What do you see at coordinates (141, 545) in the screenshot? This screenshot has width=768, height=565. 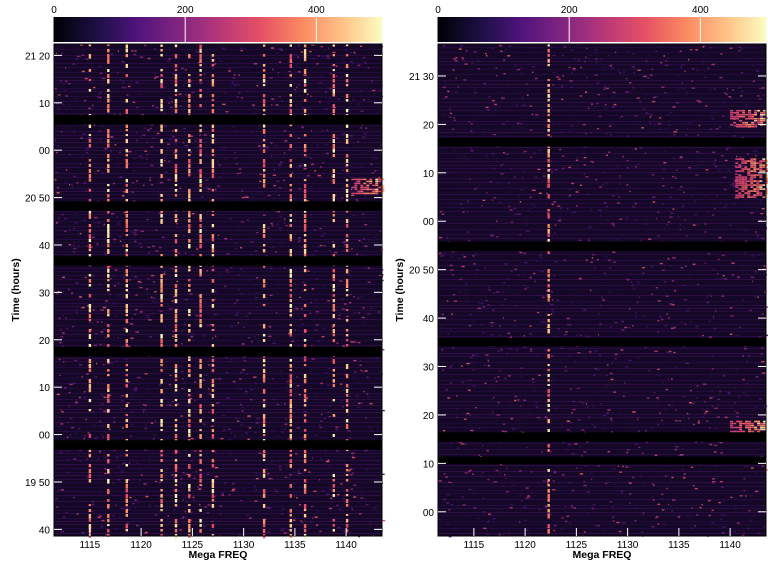 I see `left-x-tick-label: 1120` at bounding box center [141, 545].